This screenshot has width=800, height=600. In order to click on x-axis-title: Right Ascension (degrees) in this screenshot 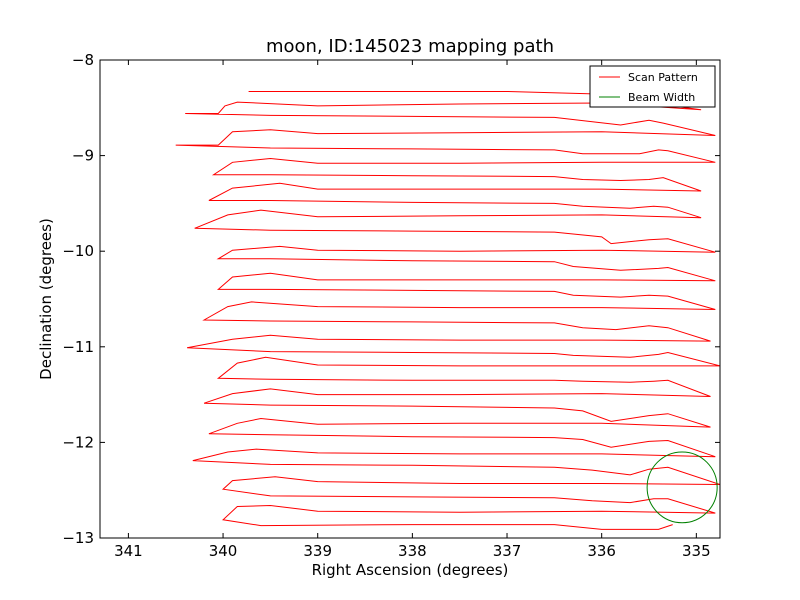, I will do `click(410, 570)`.